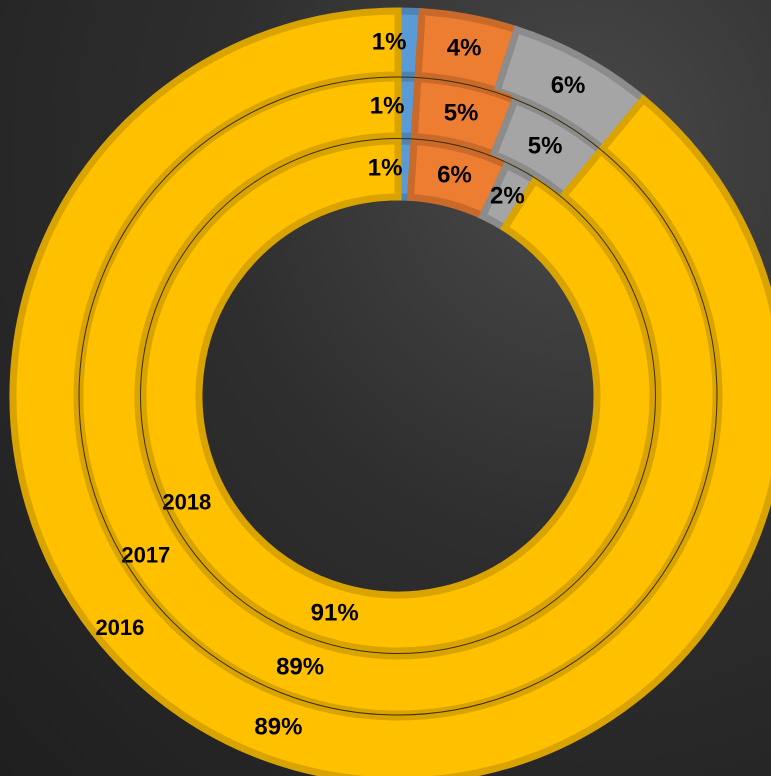  Describe the element at coordinates (335, 612) in the screenshot. I see `data-label: 91%` at that location.